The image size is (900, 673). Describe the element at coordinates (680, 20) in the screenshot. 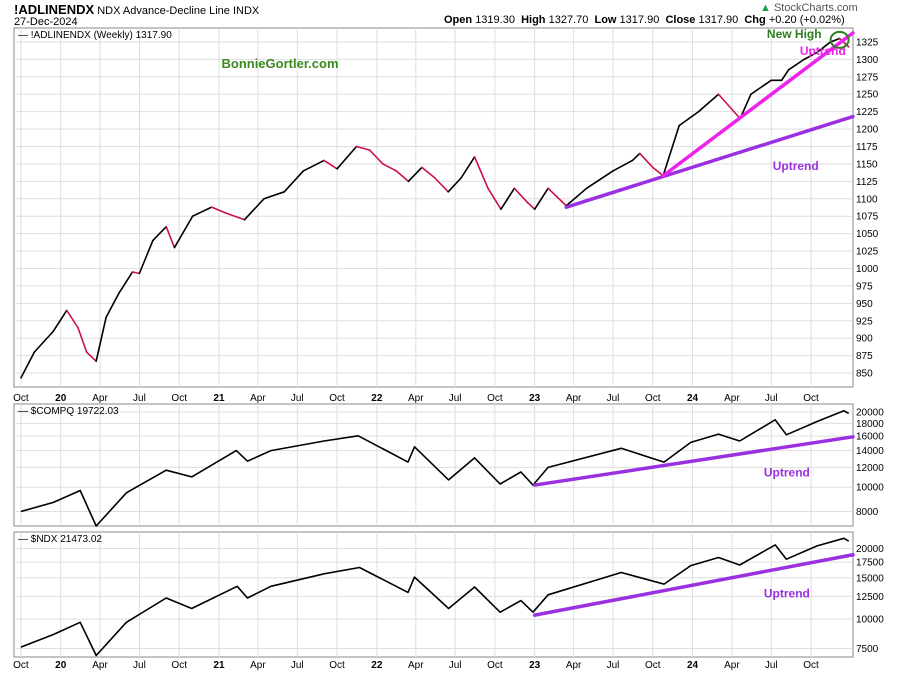

I see `close-label: Close` at that location.